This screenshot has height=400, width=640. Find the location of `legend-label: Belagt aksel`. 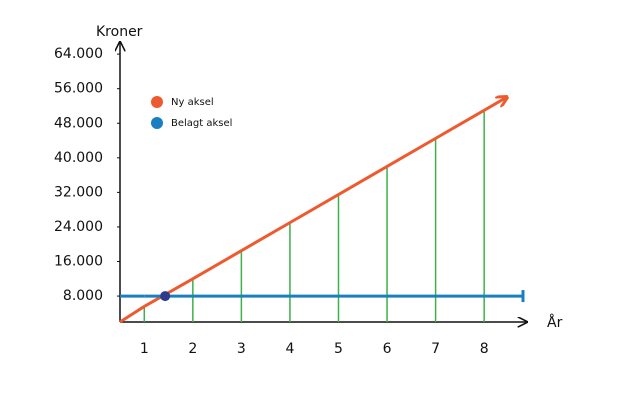

legend-label: Belagt aksel is located at coordinates (201, 123).